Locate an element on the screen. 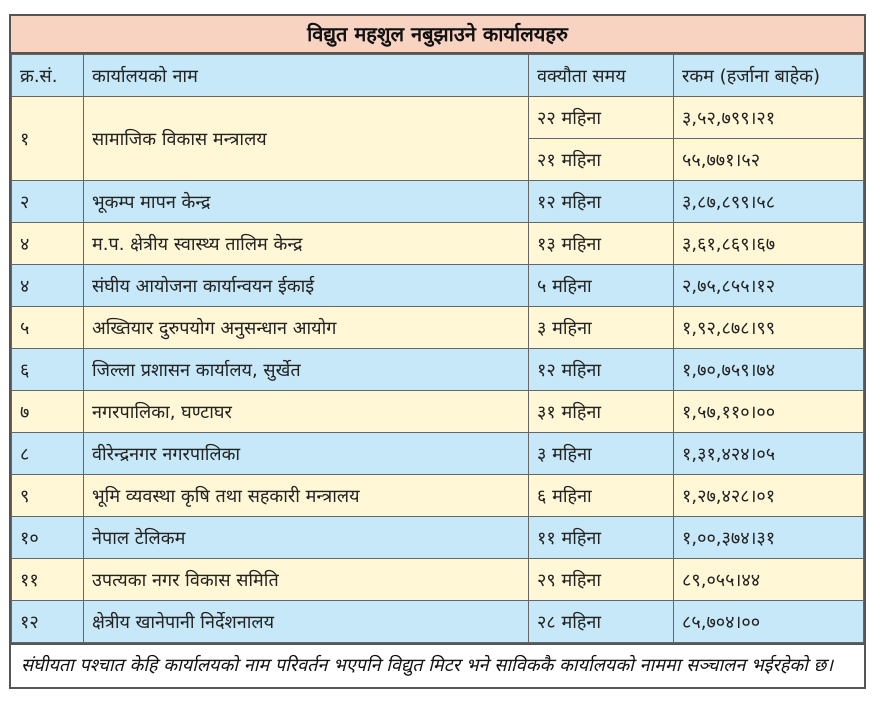 The width and height of the screenshot is (889, 725). cell-amount: ३,८७,८९९।५८ is located at coordinates (768, 201).